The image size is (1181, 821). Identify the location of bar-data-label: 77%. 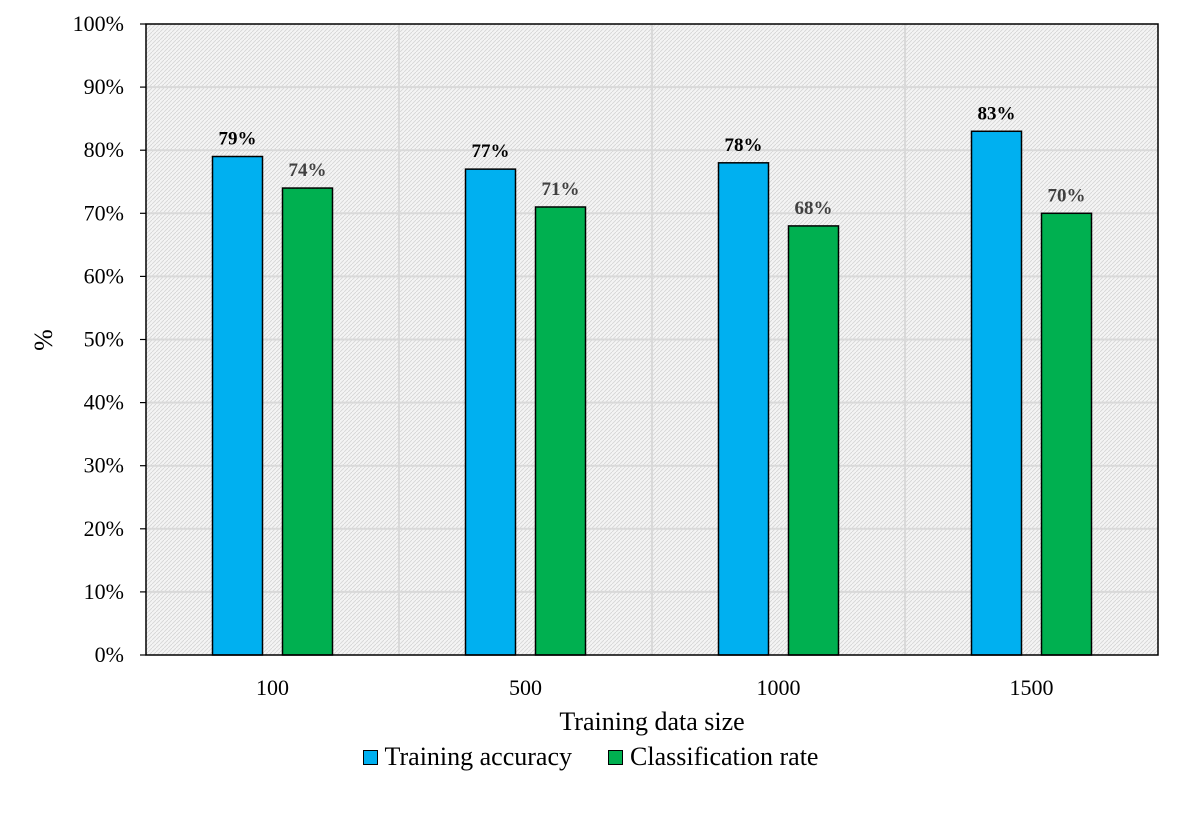
(491, 151).